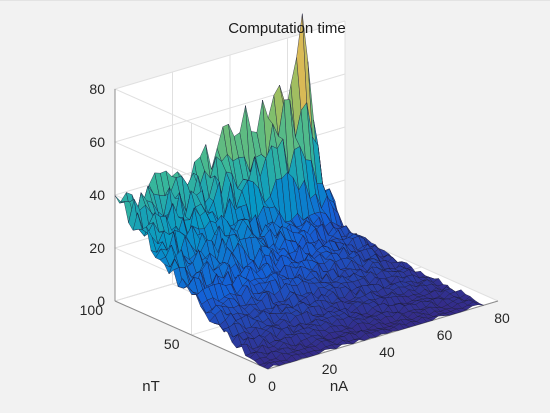 This screenshot has width=550, height=414. I want to click on y-tick-label: 100, so click(92, 310).